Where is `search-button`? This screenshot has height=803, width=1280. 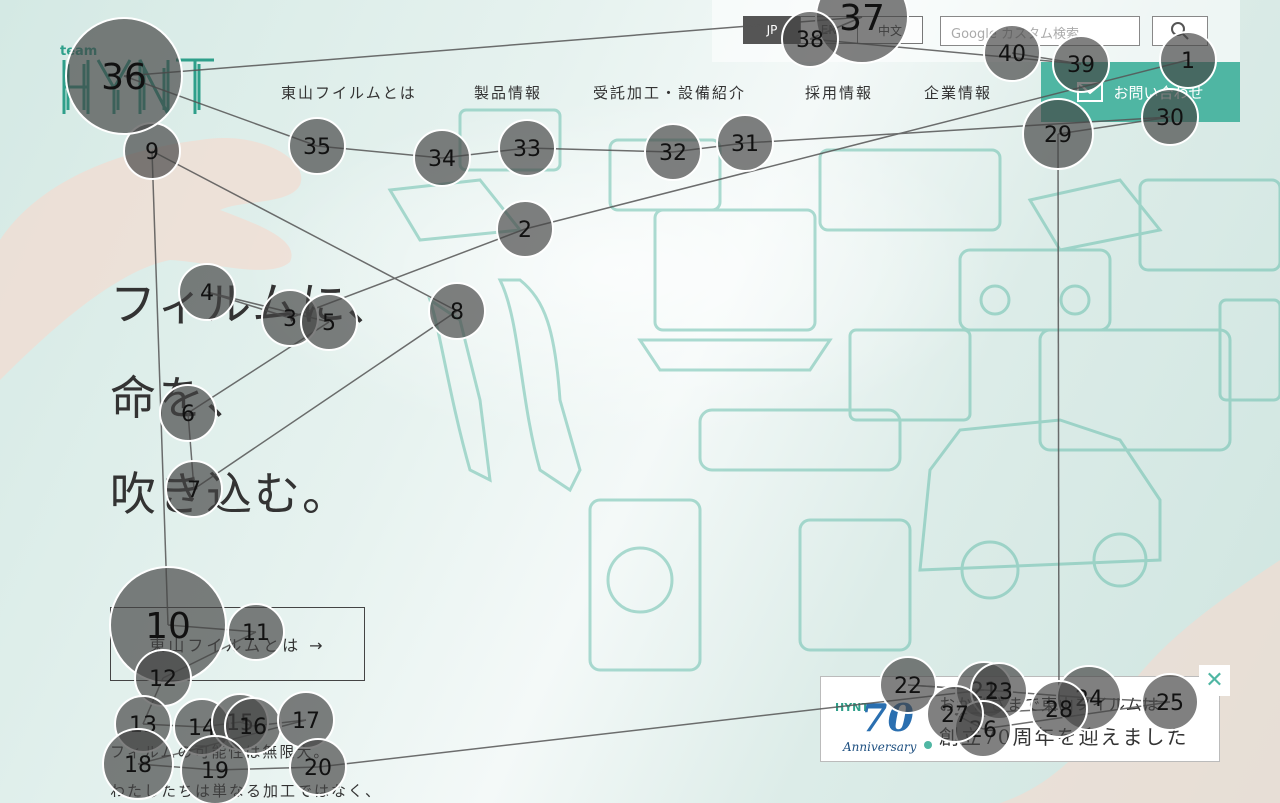 search-button is located at coordinates (1180, 31).